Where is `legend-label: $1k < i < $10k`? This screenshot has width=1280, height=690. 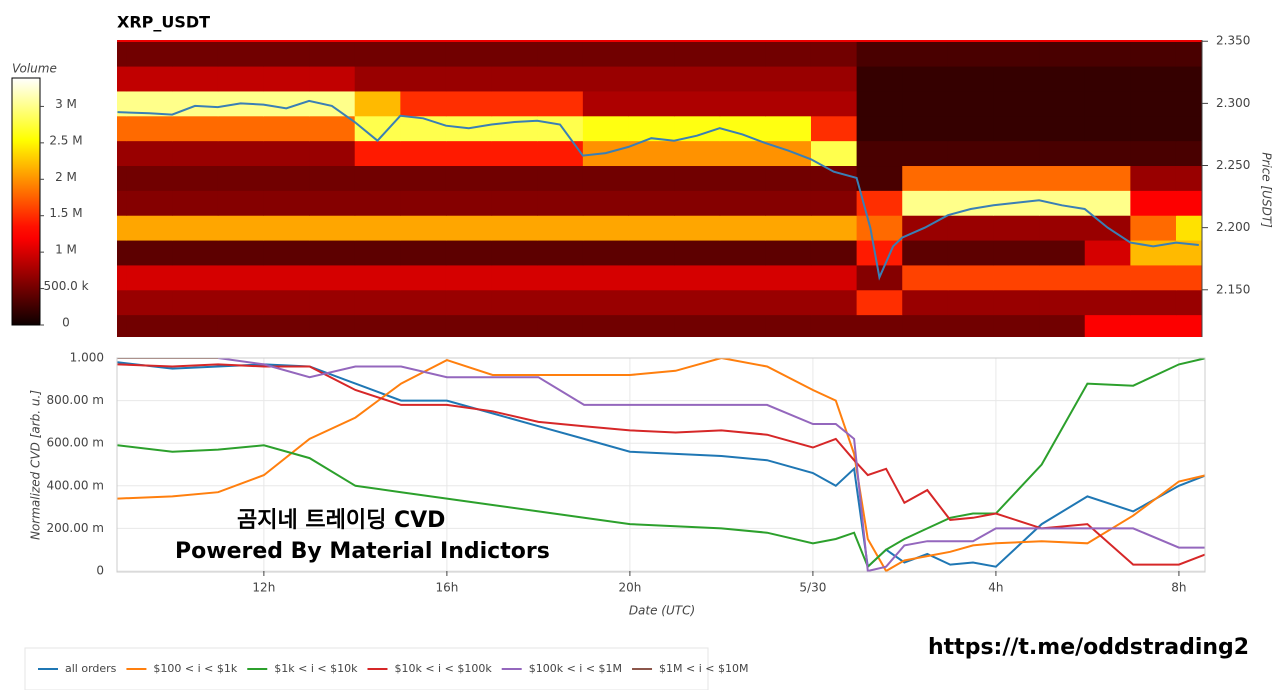
legend-label: $1k < i < $10k is located at coordinates (316, 668).